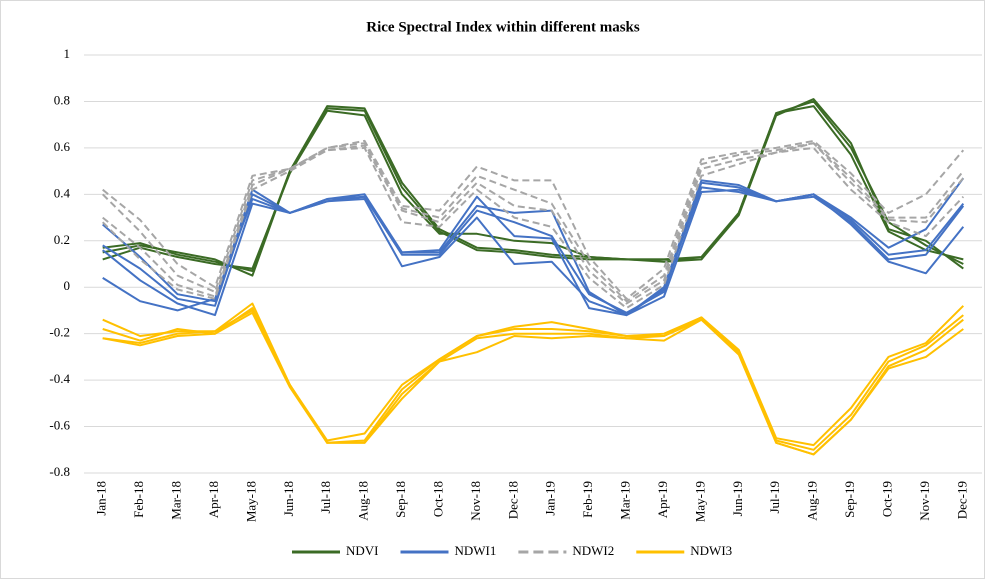  What do you see at coordinates (961, 500) in the screenshot?
I see `x-tick-label: Dec-19` at bounding box center [961, 500].